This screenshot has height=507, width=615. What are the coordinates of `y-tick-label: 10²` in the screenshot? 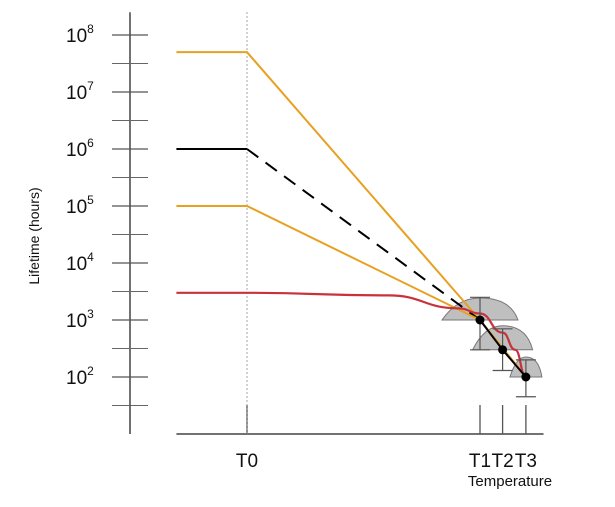 It's located at (80, 376).